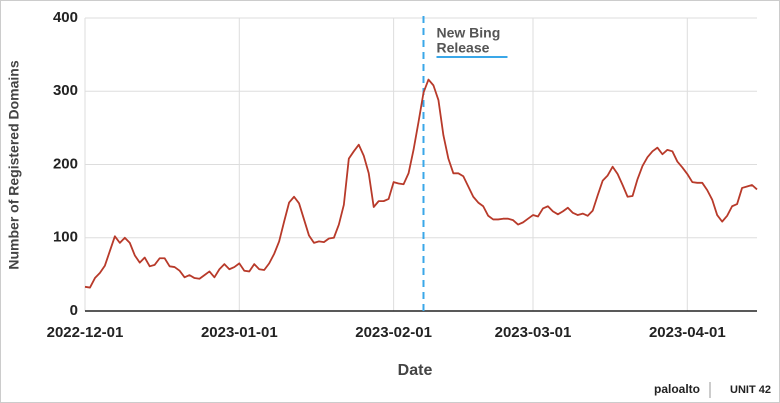 Image resolution: width=780 pixels, height=403 pixels. What do you see at coordinates (74, 310) in the screenshot?
I see `y-tick-label: 0` at bounding box center [74, 310].